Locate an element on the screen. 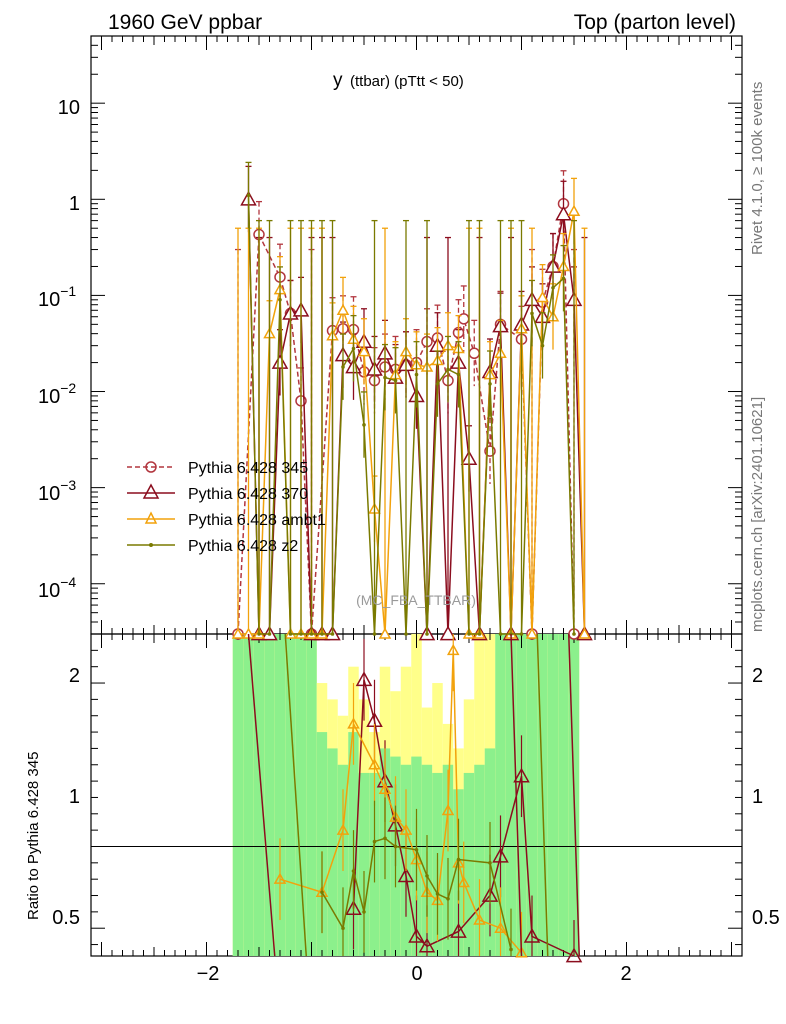 This screenshot has height=1024, width=786. x-tick-labels: −2 0 2 is located at coordinates (414, 974).